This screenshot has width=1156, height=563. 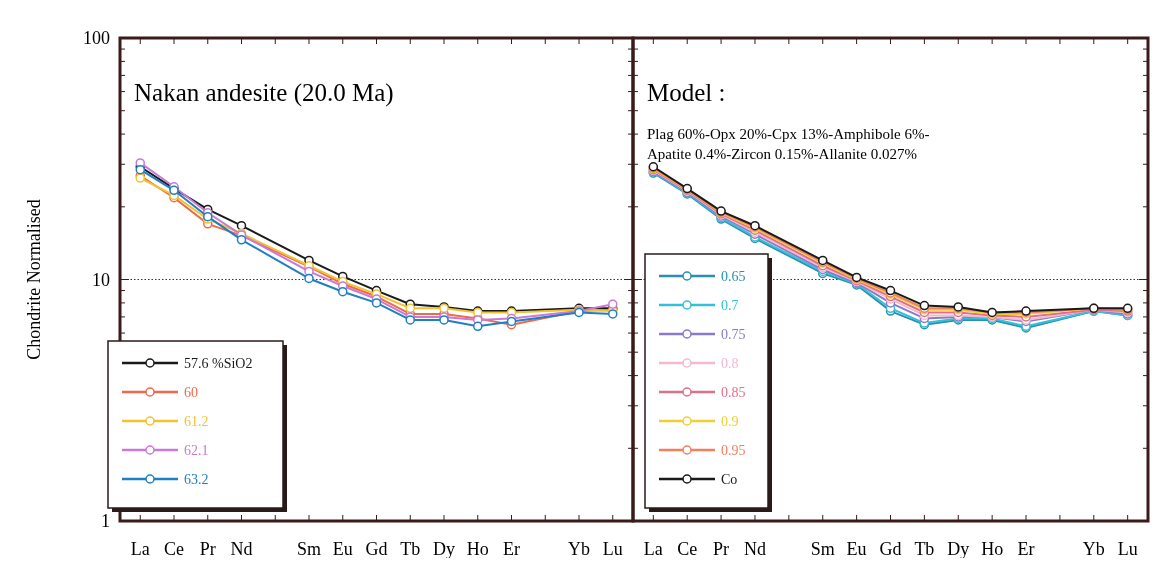 I want to click on legend-label: Co, so click(x=729, y=479).